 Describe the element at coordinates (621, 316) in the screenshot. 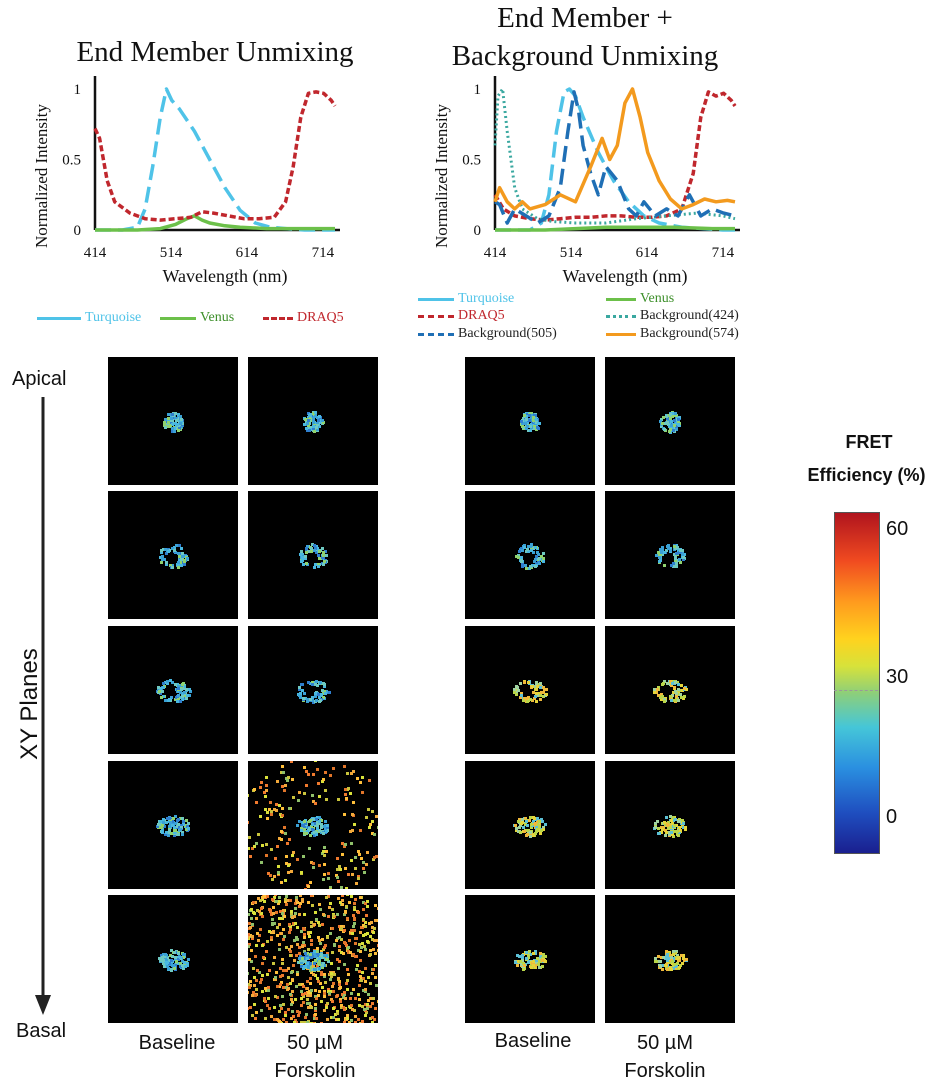

I see `legend-swatch` at that location.